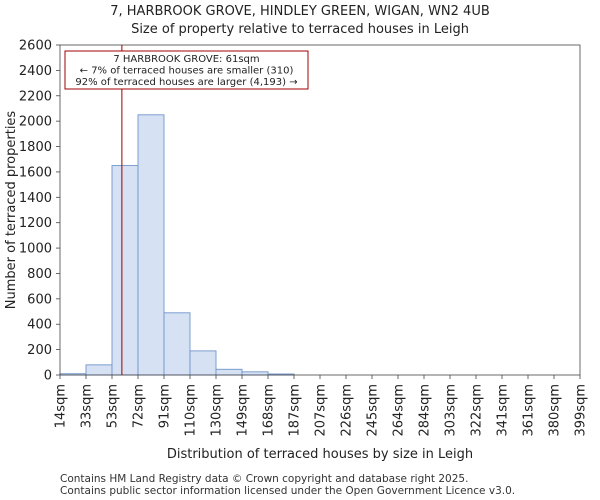 This screenshot has height=500, width=600. I want to click on y-tick-label: 1800, so click(35, 147).